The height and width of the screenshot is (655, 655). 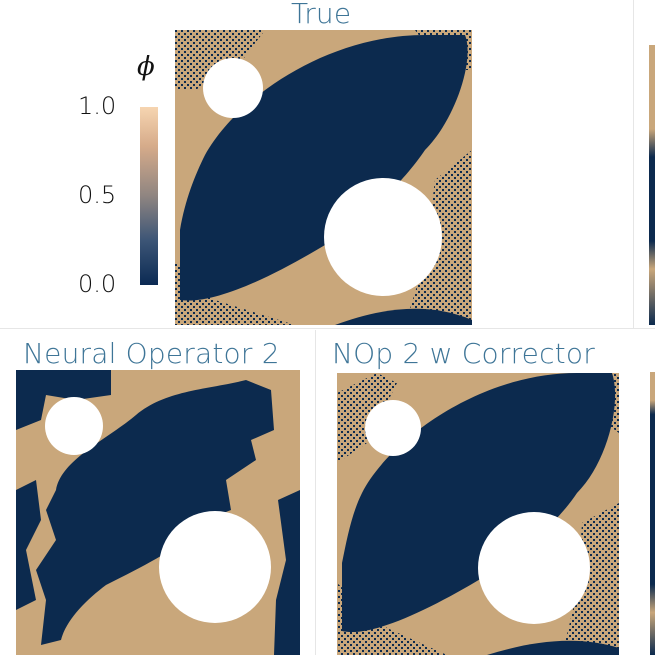 What do you see at coordinates (97, 195) in the screenshot?
I see `colorbar-tick-mid: 0.5` at bounding box center [97, 195].